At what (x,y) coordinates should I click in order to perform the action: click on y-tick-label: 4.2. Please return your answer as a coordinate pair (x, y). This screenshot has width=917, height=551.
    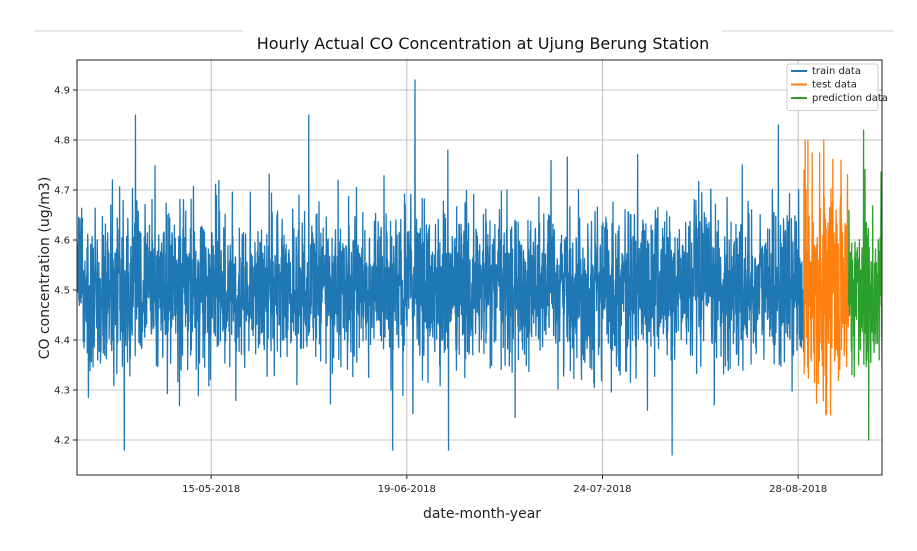
    Looking at the image, I should click on (62, 441).